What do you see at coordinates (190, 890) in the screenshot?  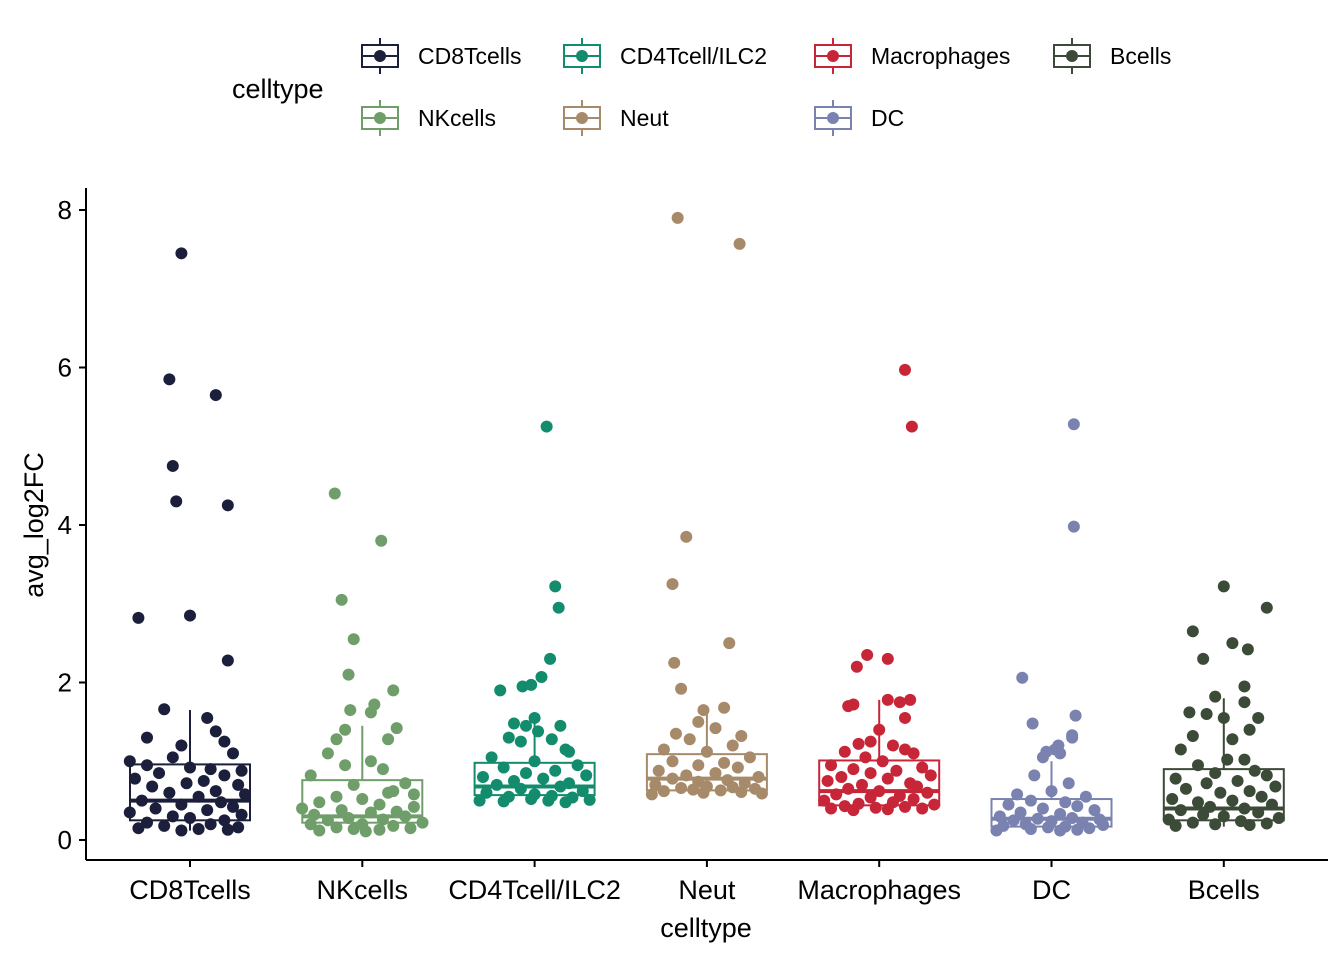 I see `x-tick-label-cd8tcells: CD8Tcells` at bounding box center [190, 890].